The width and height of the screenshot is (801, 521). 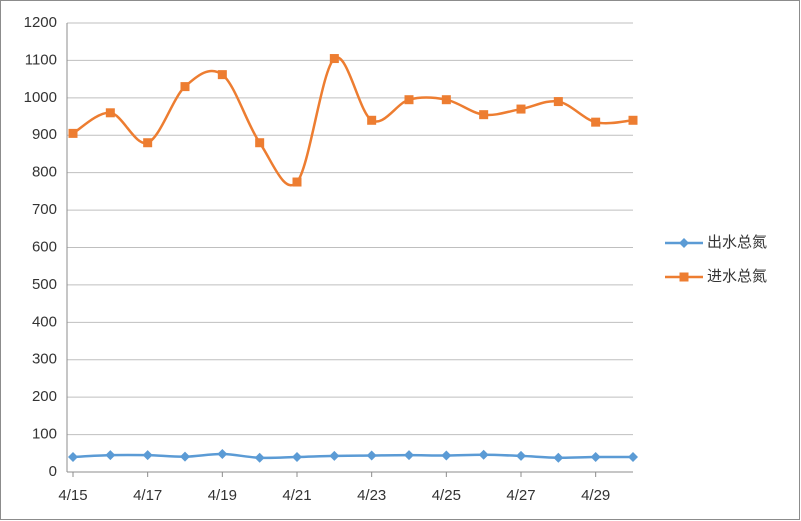 What do you see at coordinates (40, 97) in the screenshot?
I see `y-tick-label: 1000` at bounding box center [40, 97].